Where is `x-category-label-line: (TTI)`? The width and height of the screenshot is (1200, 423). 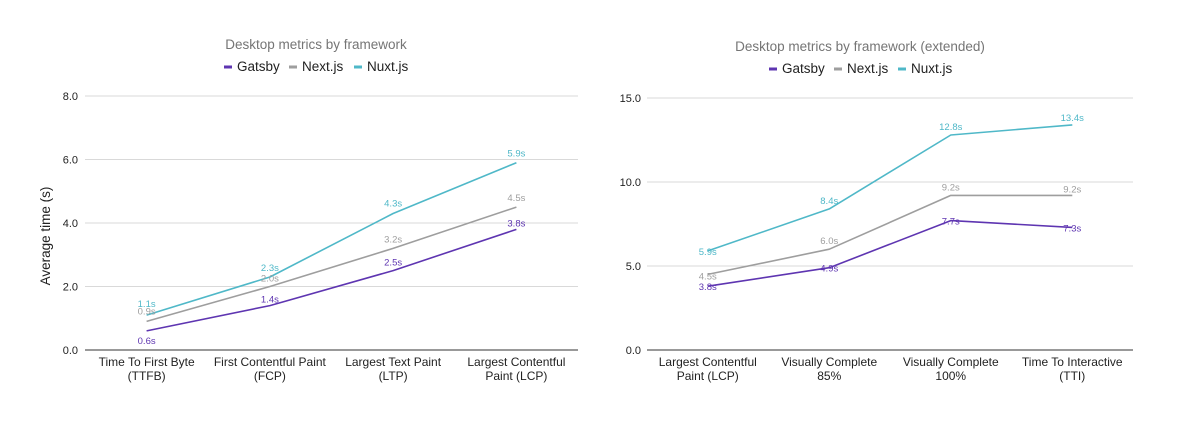 x-category-label-line: (TTI) is located at coordinates (1072, 376).